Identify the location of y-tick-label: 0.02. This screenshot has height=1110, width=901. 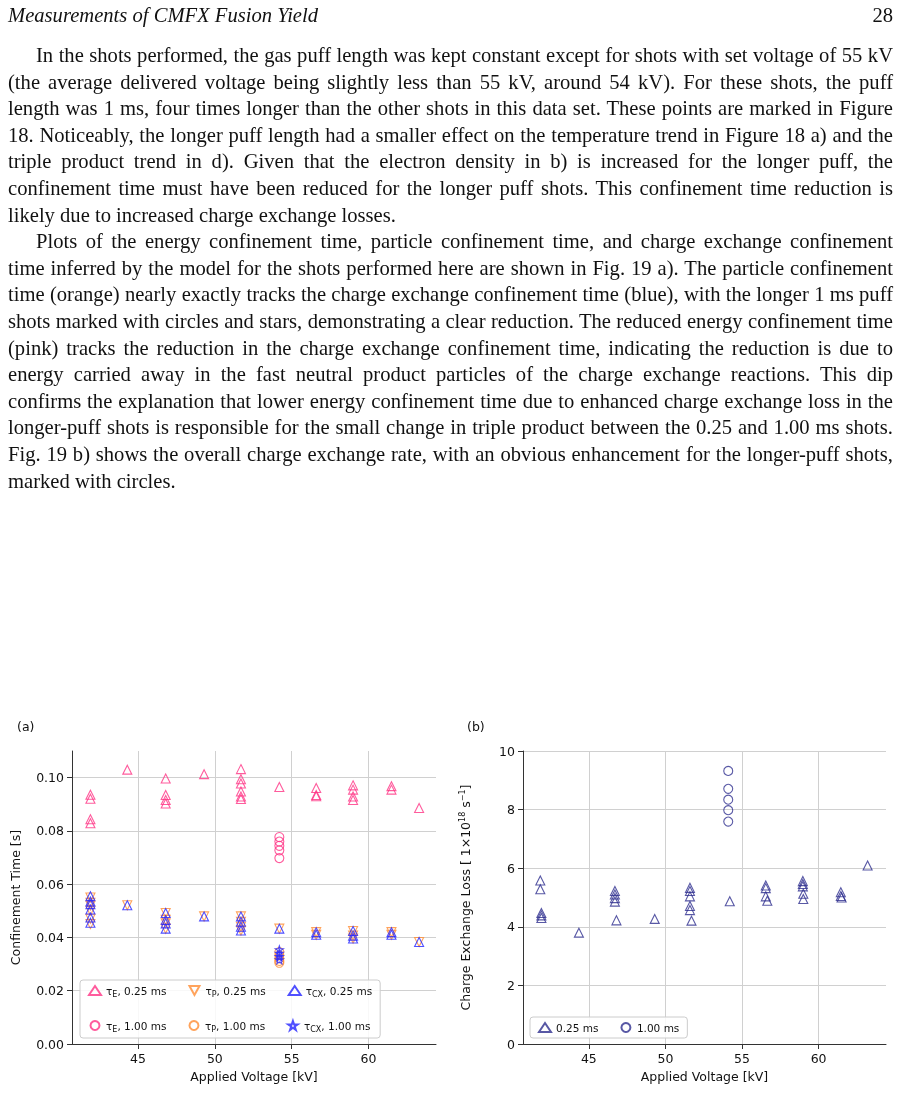
(50, 991).